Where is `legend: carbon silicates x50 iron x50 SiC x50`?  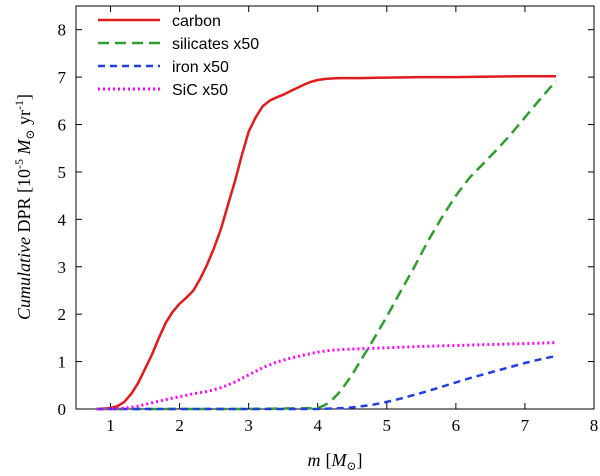
legend: carbon silicates x50 iron x50 SiC x50 is located at coordinates (178, 56).